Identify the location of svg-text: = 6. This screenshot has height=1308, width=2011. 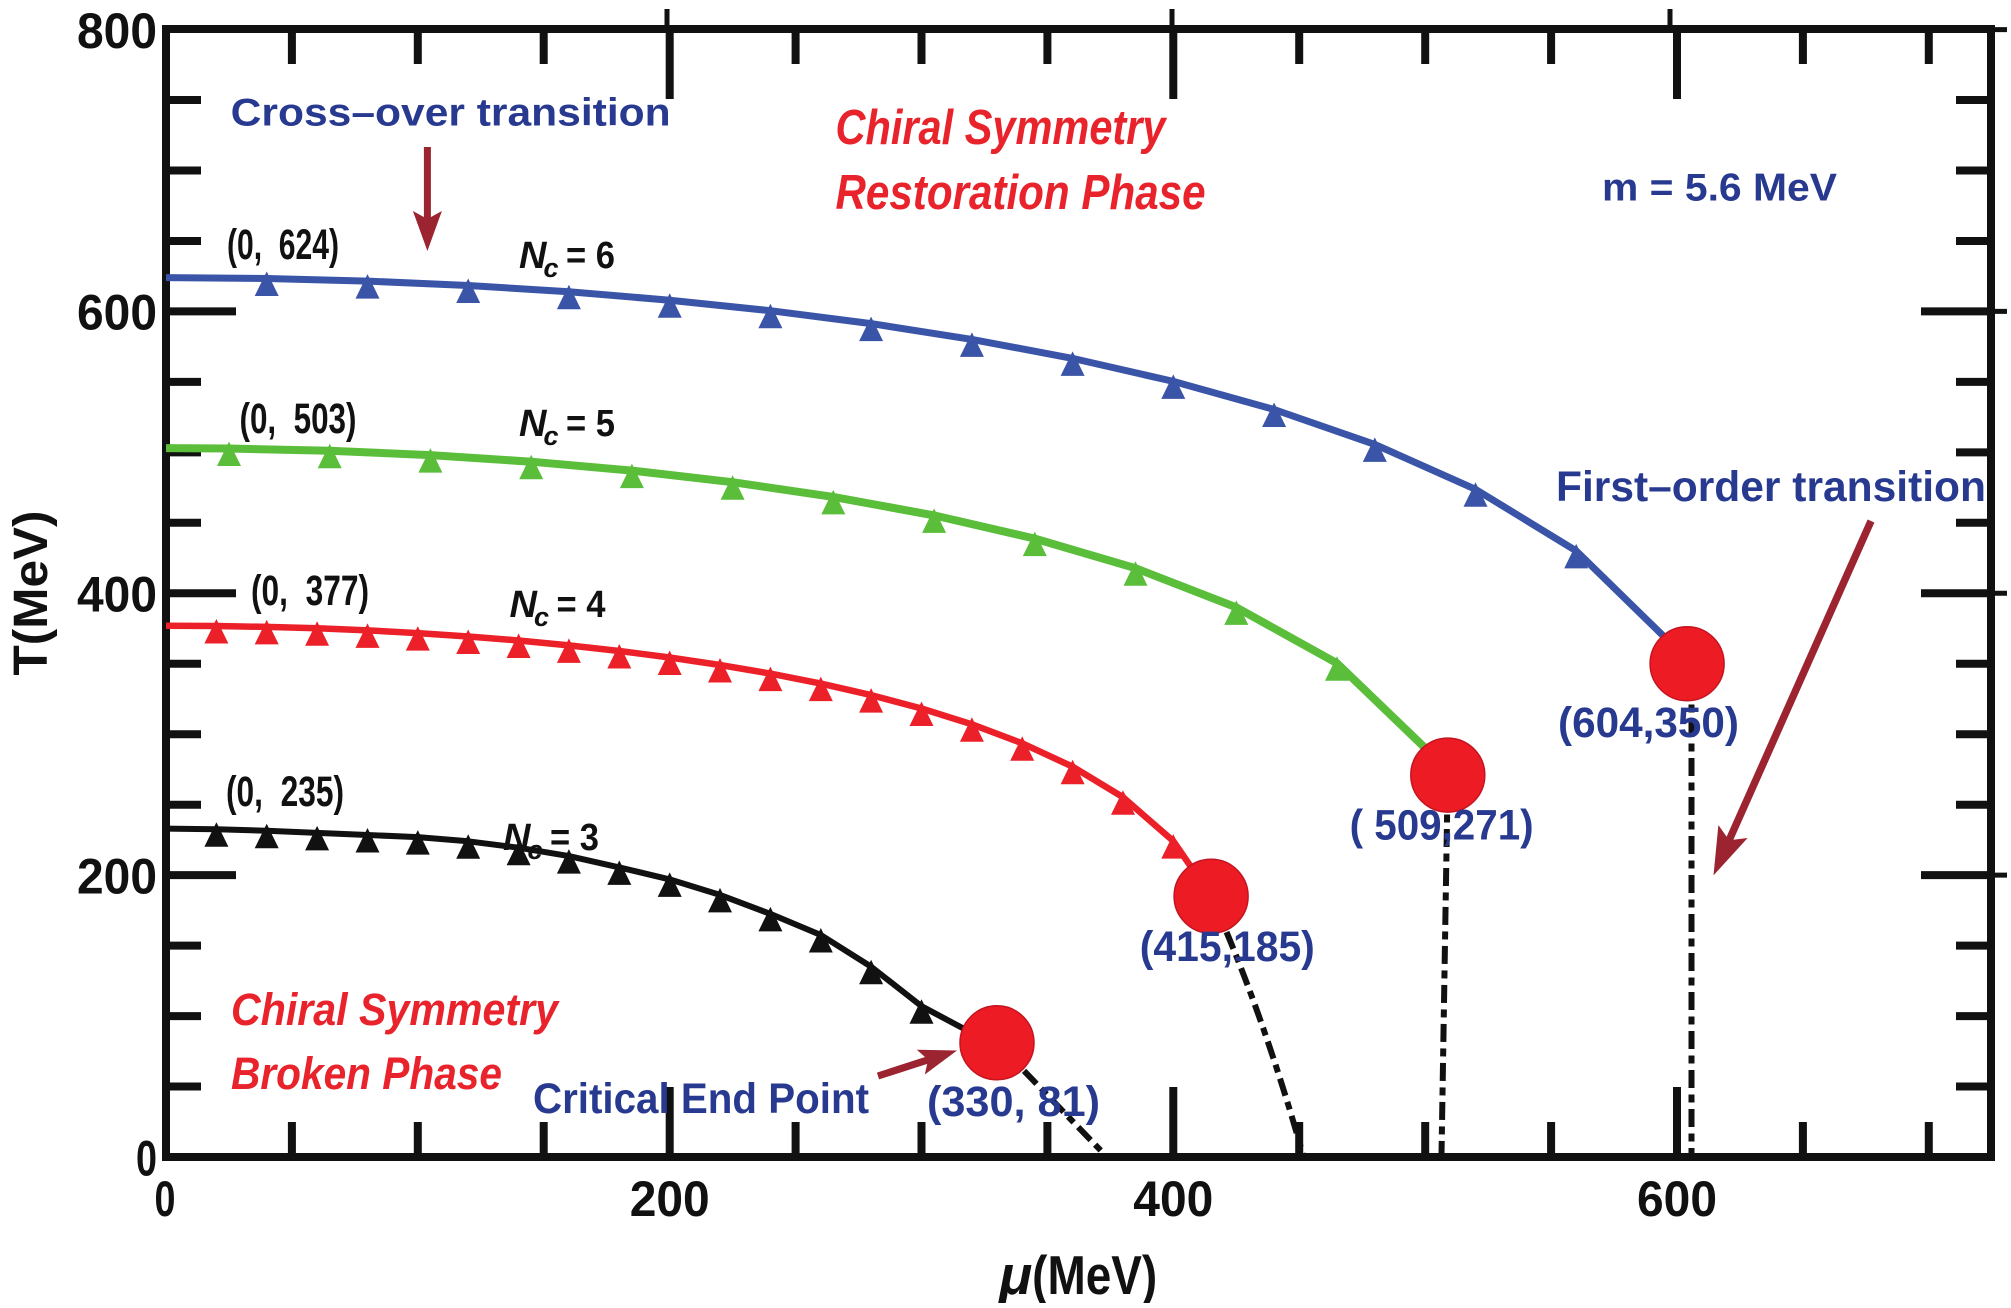
(590, 256).